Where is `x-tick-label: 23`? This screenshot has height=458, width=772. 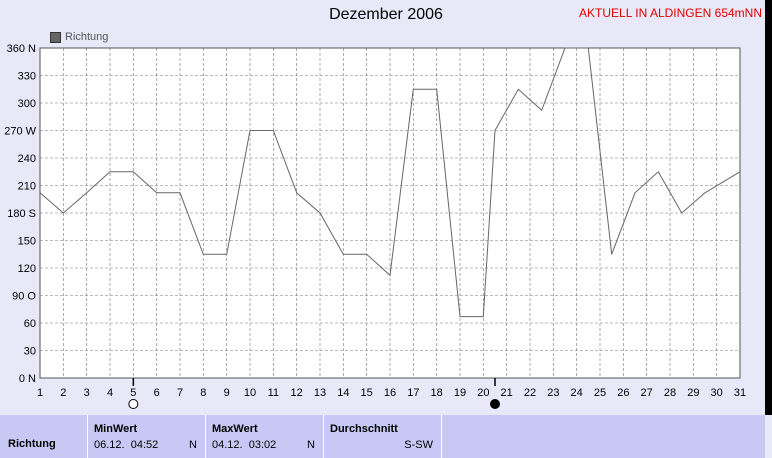
x-tick-label: 23 is located at coordinates (553, 393).